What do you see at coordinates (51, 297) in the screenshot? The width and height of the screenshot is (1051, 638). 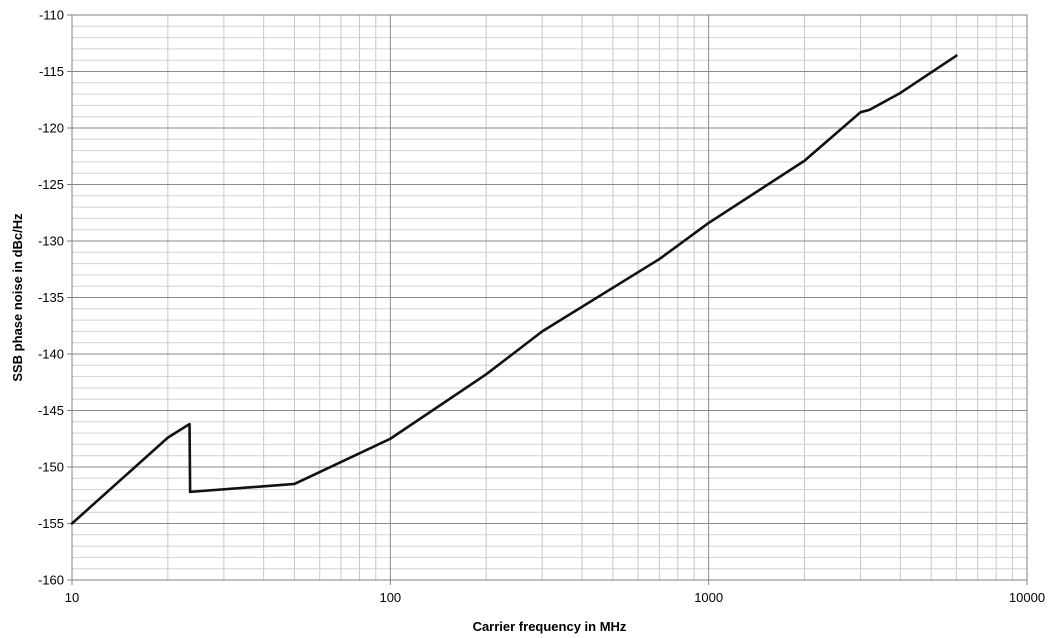 I see `y-tick-label: -135` at bounding box center [51, 297].